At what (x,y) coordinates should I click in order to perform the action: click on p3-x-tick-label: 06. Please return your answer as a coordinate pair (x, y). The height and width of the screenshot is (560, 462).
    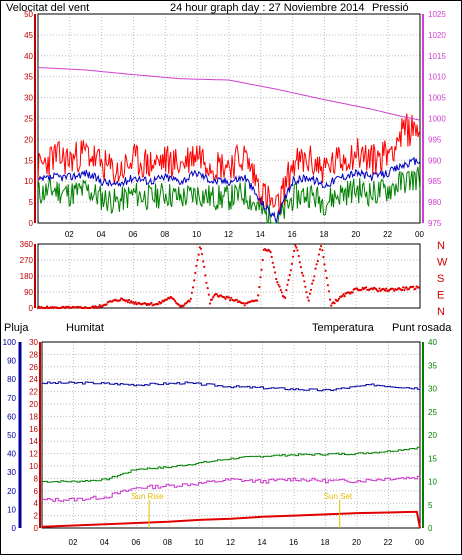
    Looking at the image, I should click on (136, 542).